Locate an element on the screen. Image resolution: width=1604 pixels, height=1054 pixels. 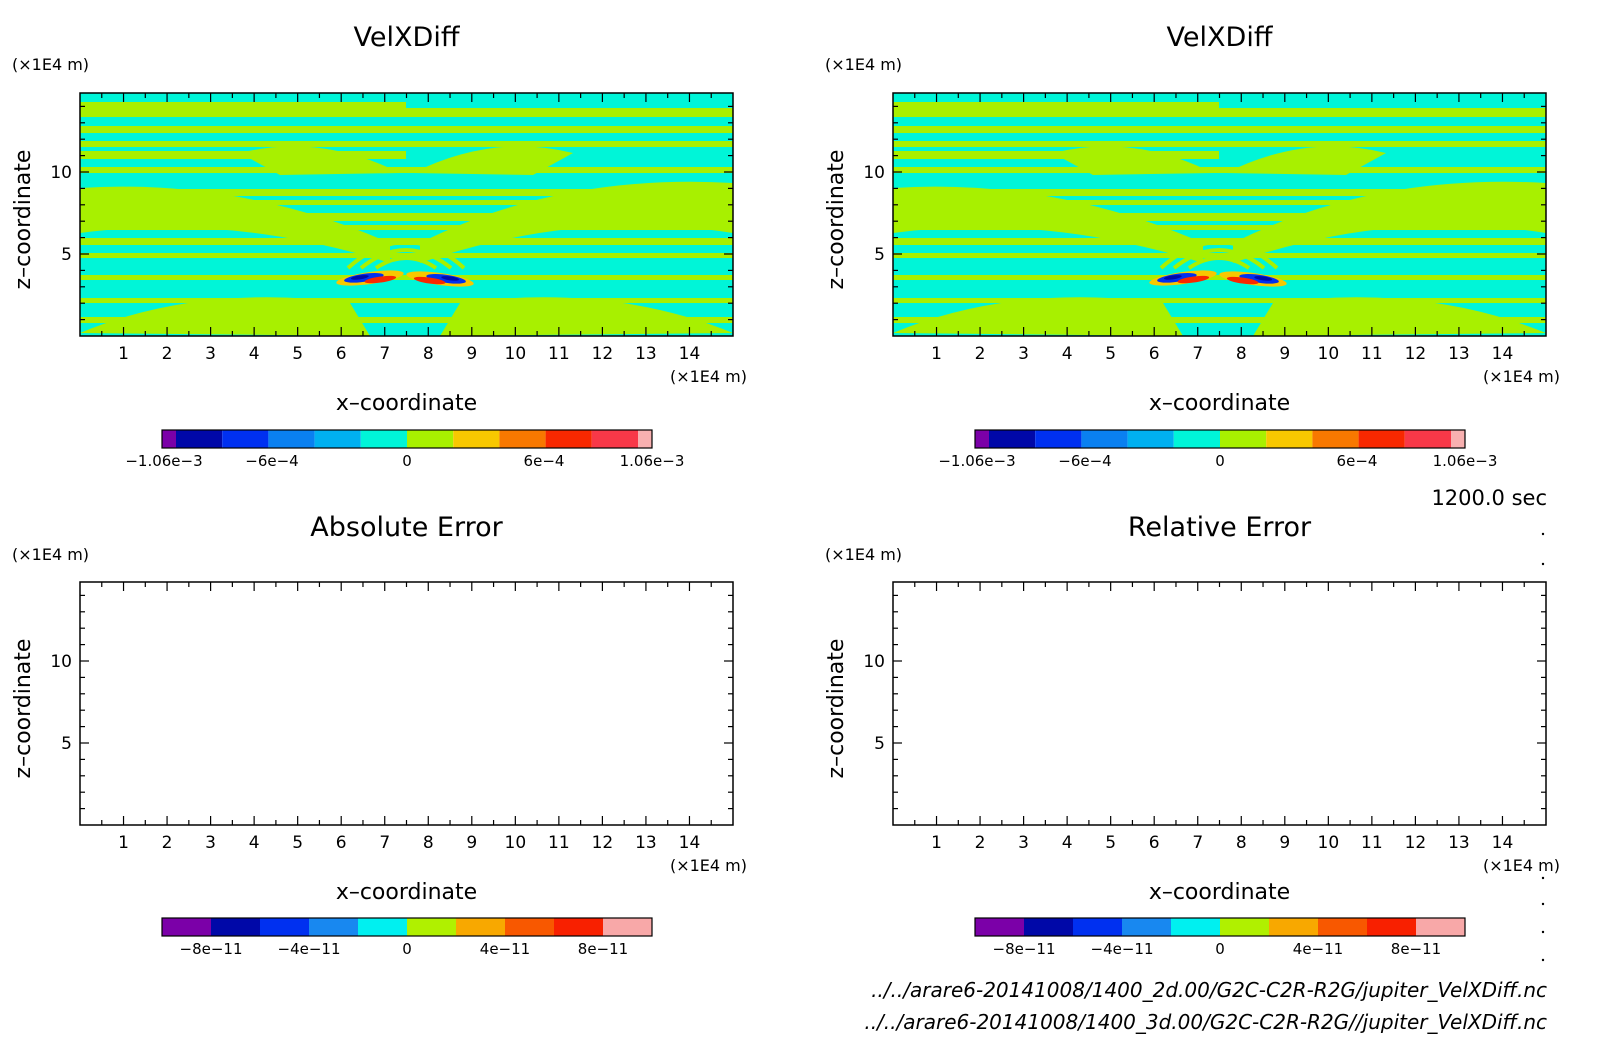
y-tick-label: 10 is located at coordinates (874, 173).